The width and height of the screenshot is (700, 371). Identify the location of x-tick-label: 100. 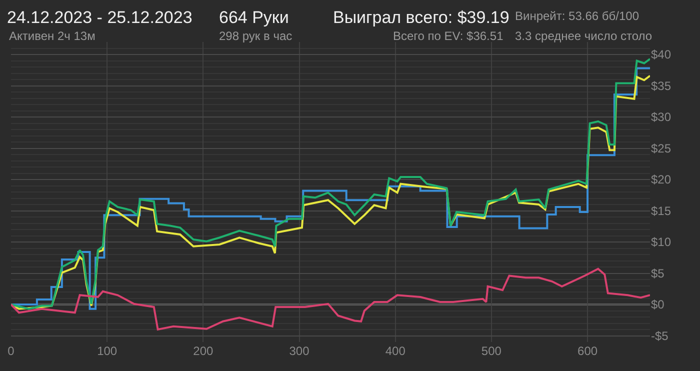
(107, 351).